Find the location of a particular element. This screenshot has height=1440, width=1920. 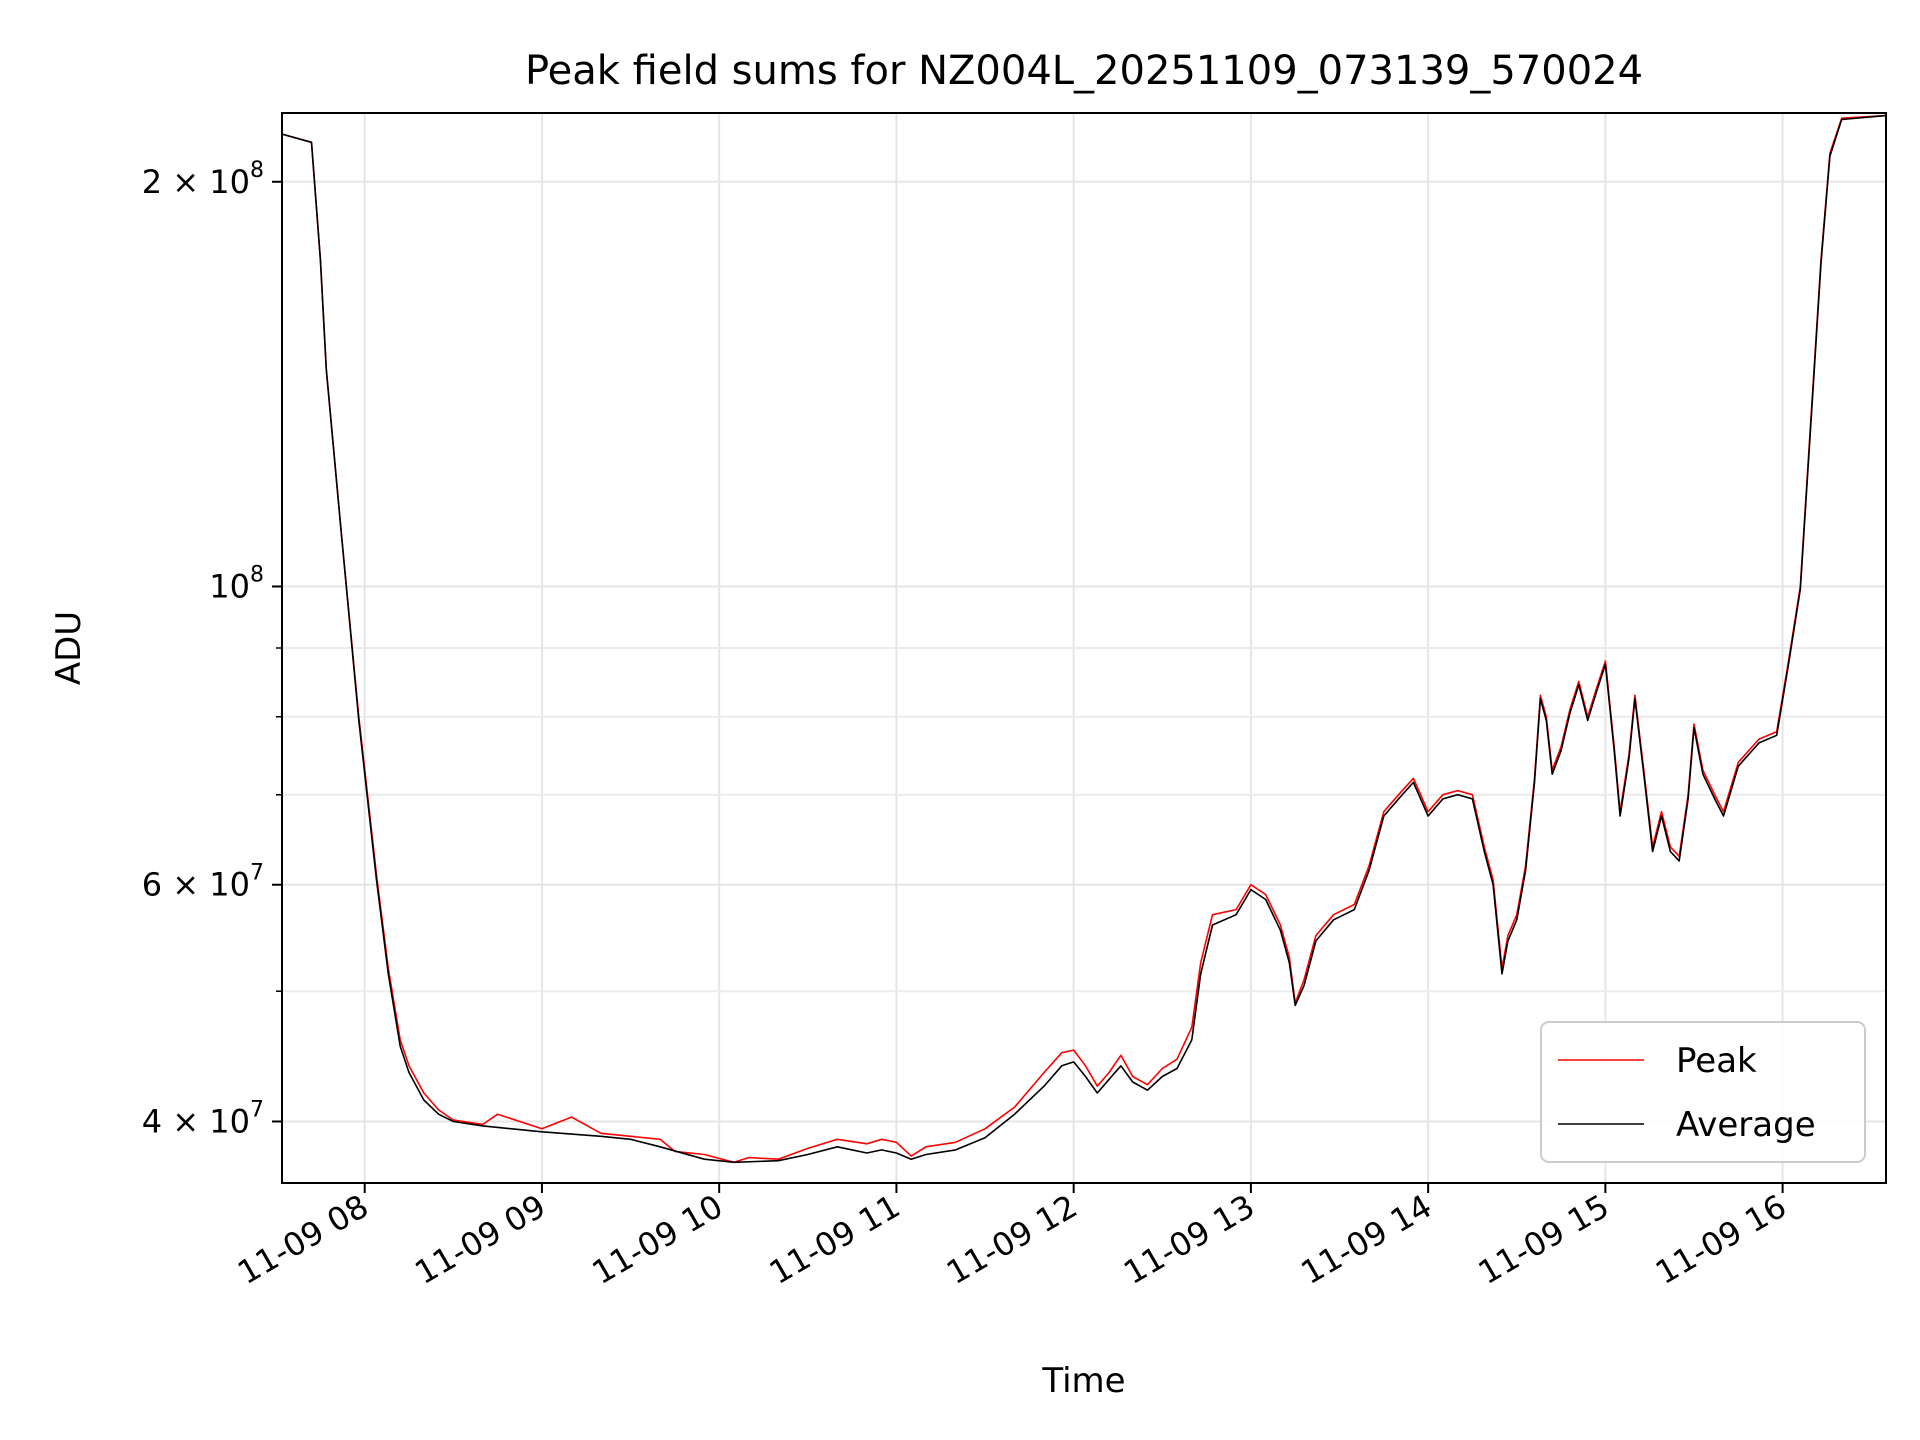

y-tick-label: 2 × 108 is located at coordinates (203, 179).